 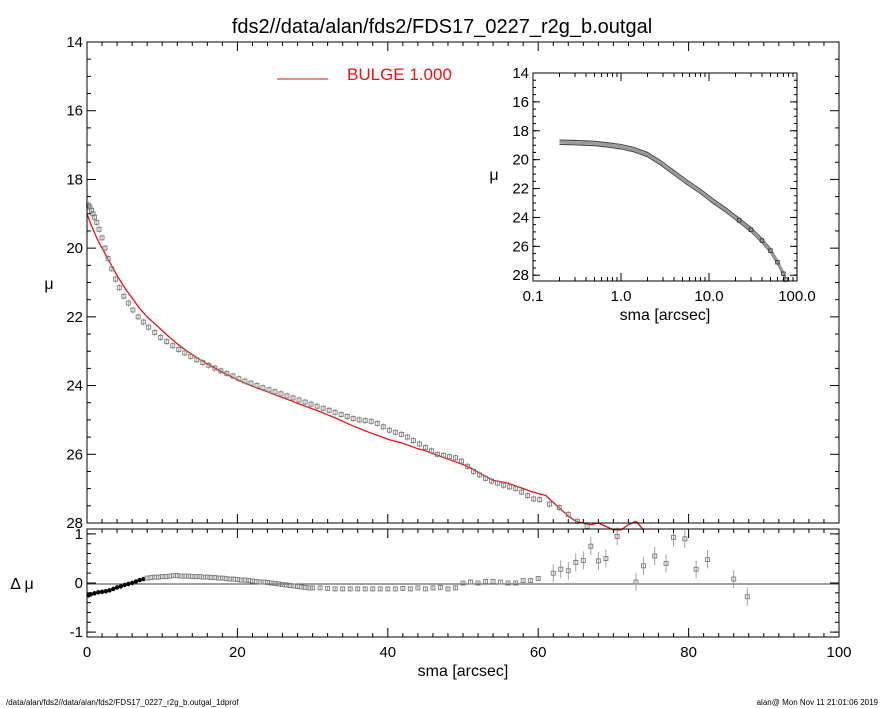 I want to click on y-tick-label: 22, so click(x=520, y=189).